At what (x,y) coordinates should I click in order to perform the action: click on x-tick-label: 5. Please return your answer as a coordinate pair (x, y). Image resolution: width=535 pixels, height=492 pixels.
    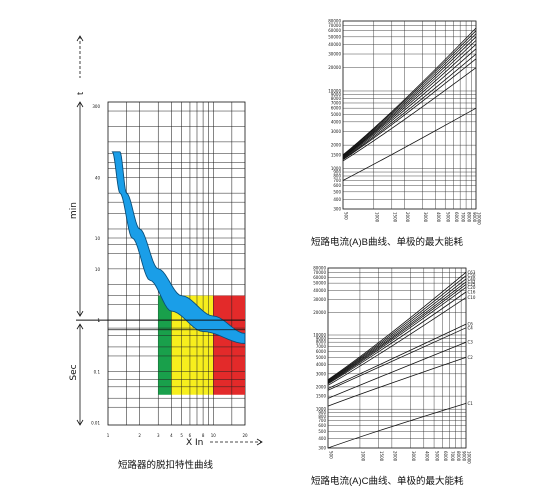
    Looking at the image, I should click on (181, 435).